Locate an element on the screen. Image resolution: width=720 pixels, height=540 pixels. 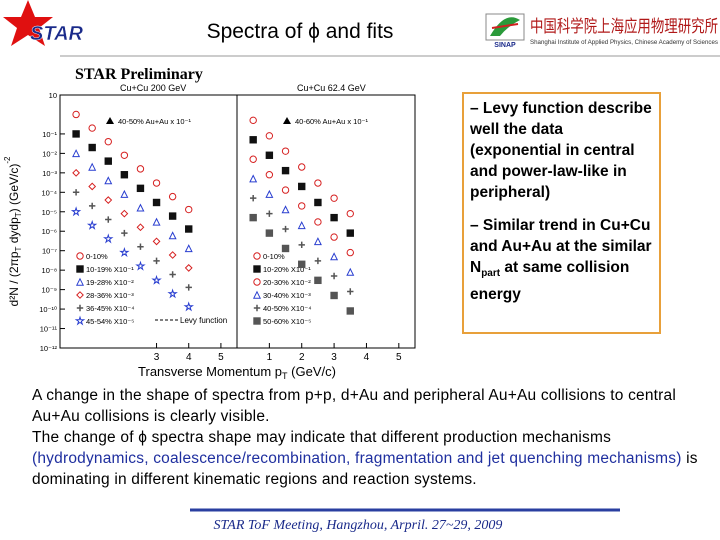
x-axis-label: Transverse Momentum pT (GeV/c) is located at coordinates (237, 372).